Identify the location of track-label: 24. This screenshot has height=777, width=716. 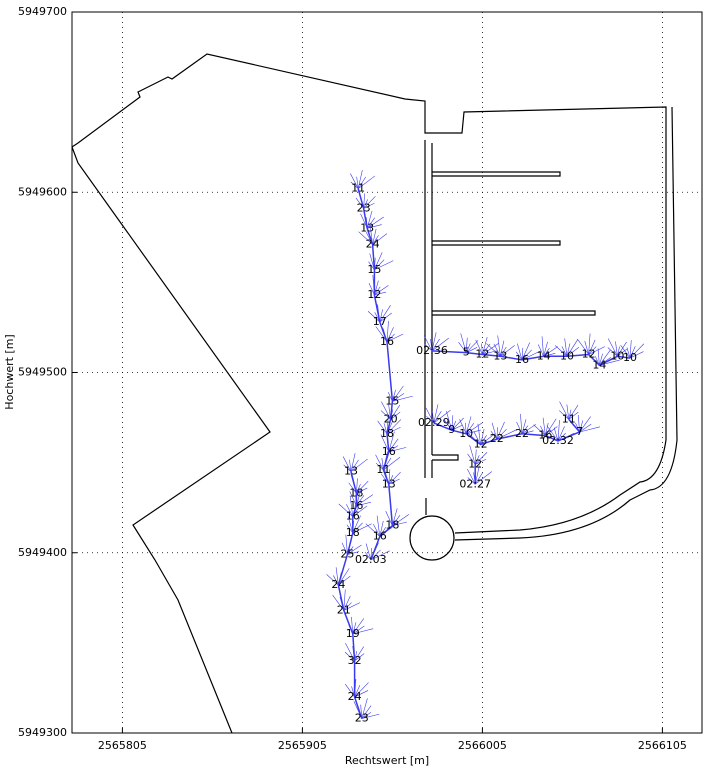
(373, 244).